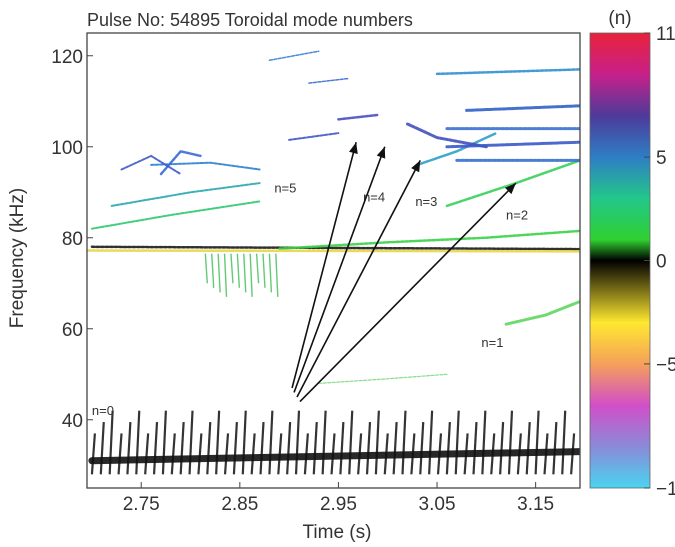 Image resolution: width=675 pixels, height=547 pixels. What do you see at coordinates (535, 504) in the screenshot?
I see `x-tick-label: 3.15` at bounding box center [535, 504].